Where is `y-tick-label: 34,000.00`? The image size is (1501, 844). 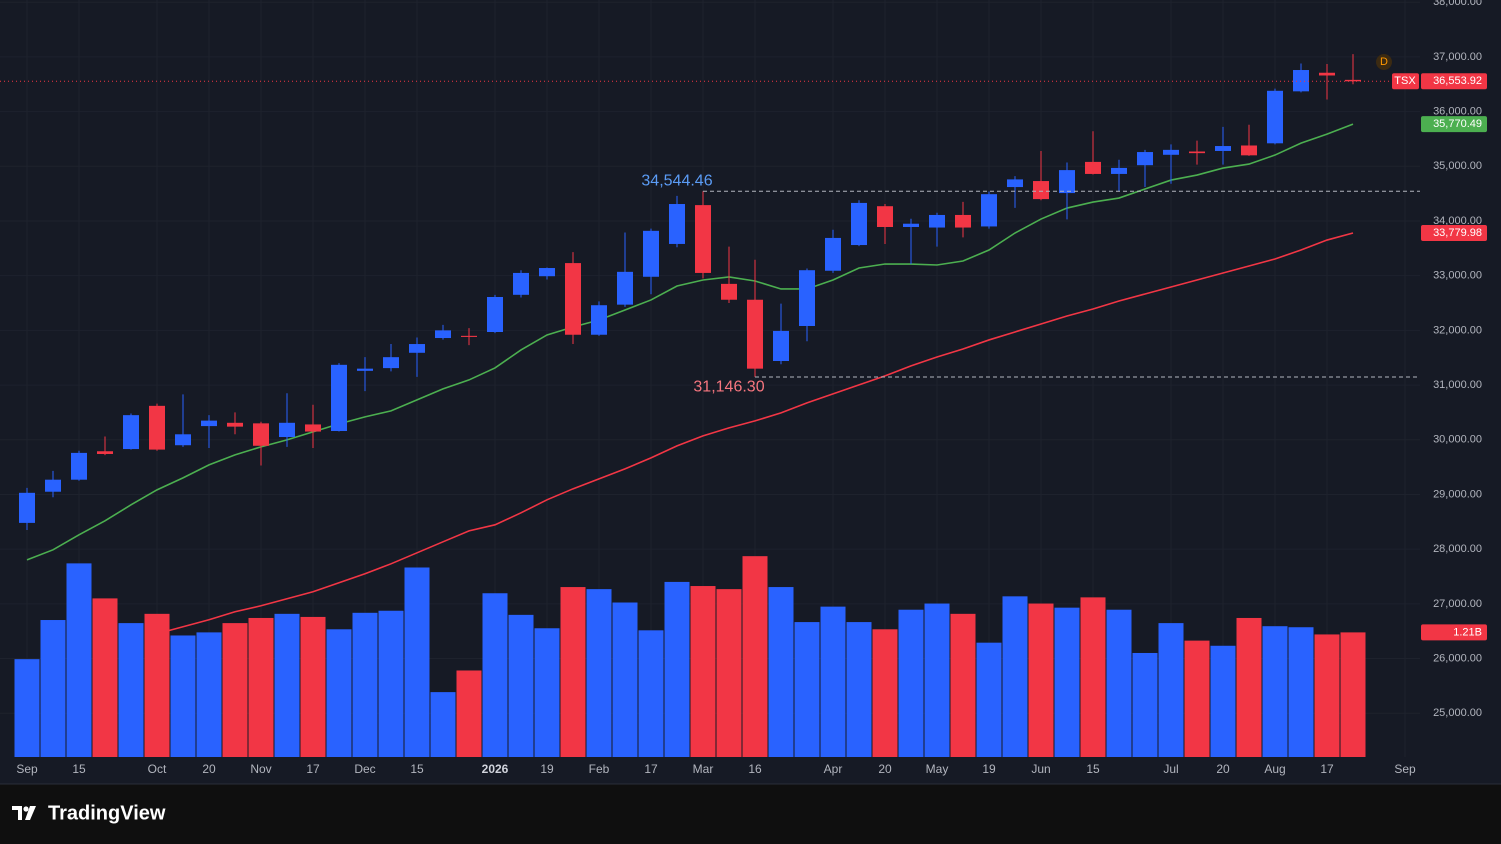
y-tick-label: 34,000.00 is located at coordinates (1457, 221).